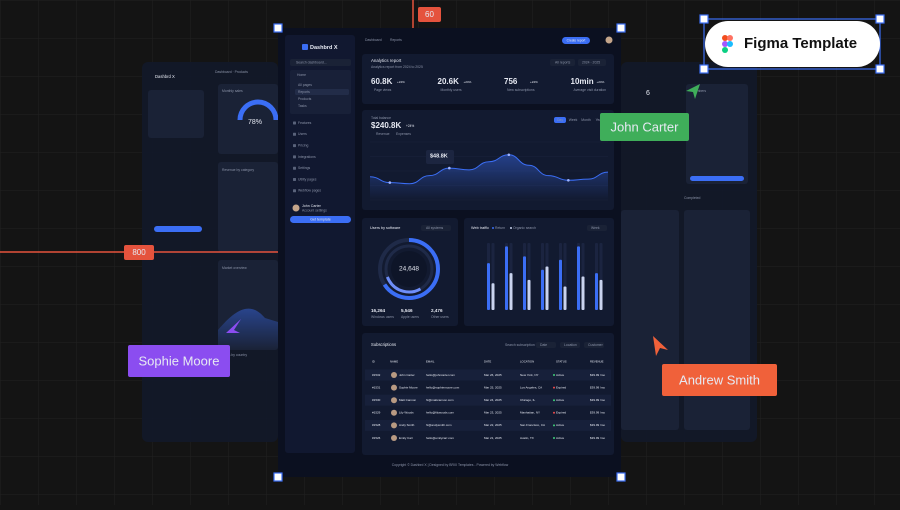  I want to click on badge-text: Figma Template, so click(800, 43).